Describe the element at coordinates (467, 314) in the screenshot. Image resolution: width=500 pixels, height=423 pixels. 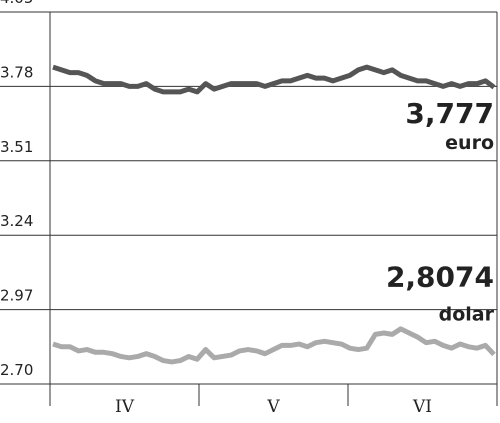
I see `series-label: dolar` at that location.